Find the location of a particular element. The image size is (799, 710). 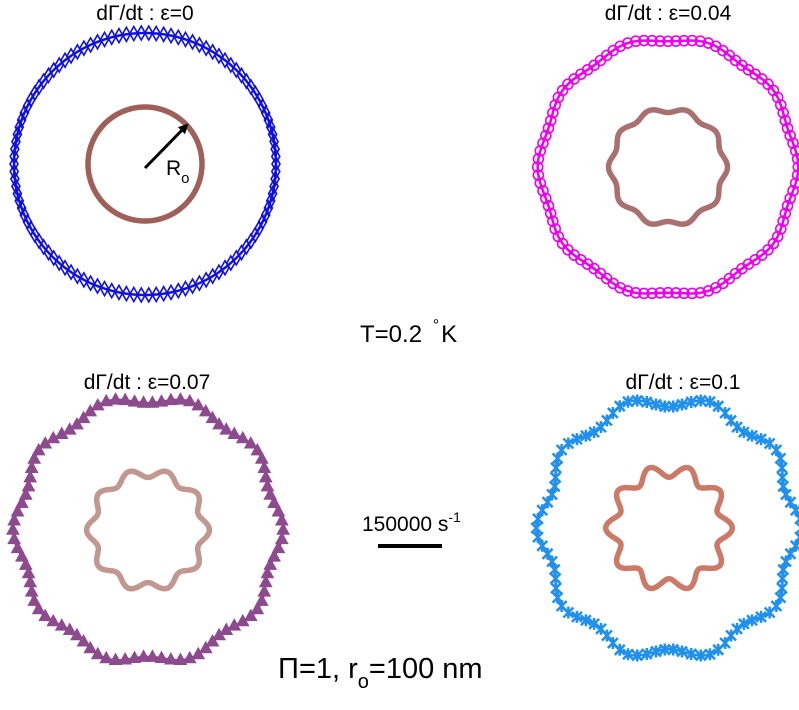

outer-contour is located at coordinates (667, 167).